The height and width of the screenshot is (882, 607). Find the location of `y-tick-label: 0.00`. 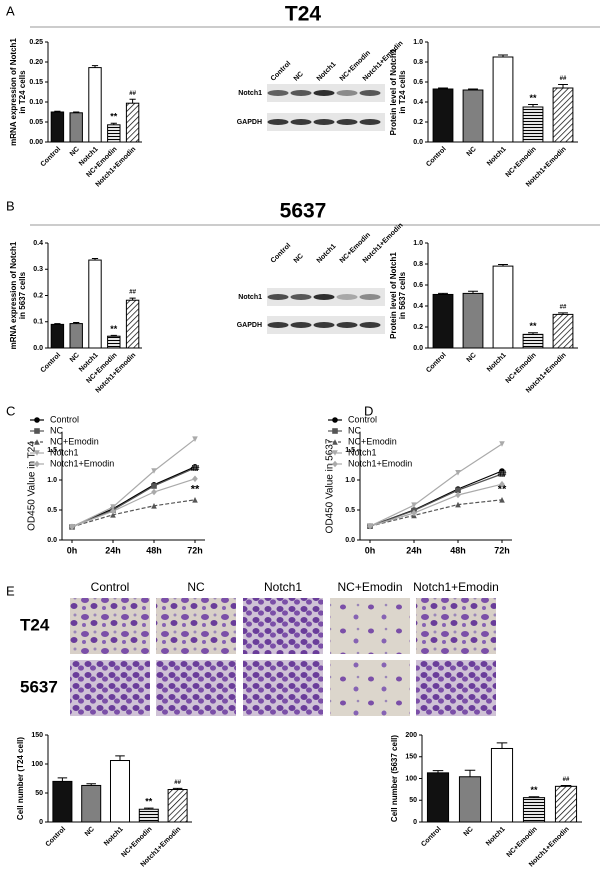

y-tick-label: 0.00 is located at coordinates (36, 142).